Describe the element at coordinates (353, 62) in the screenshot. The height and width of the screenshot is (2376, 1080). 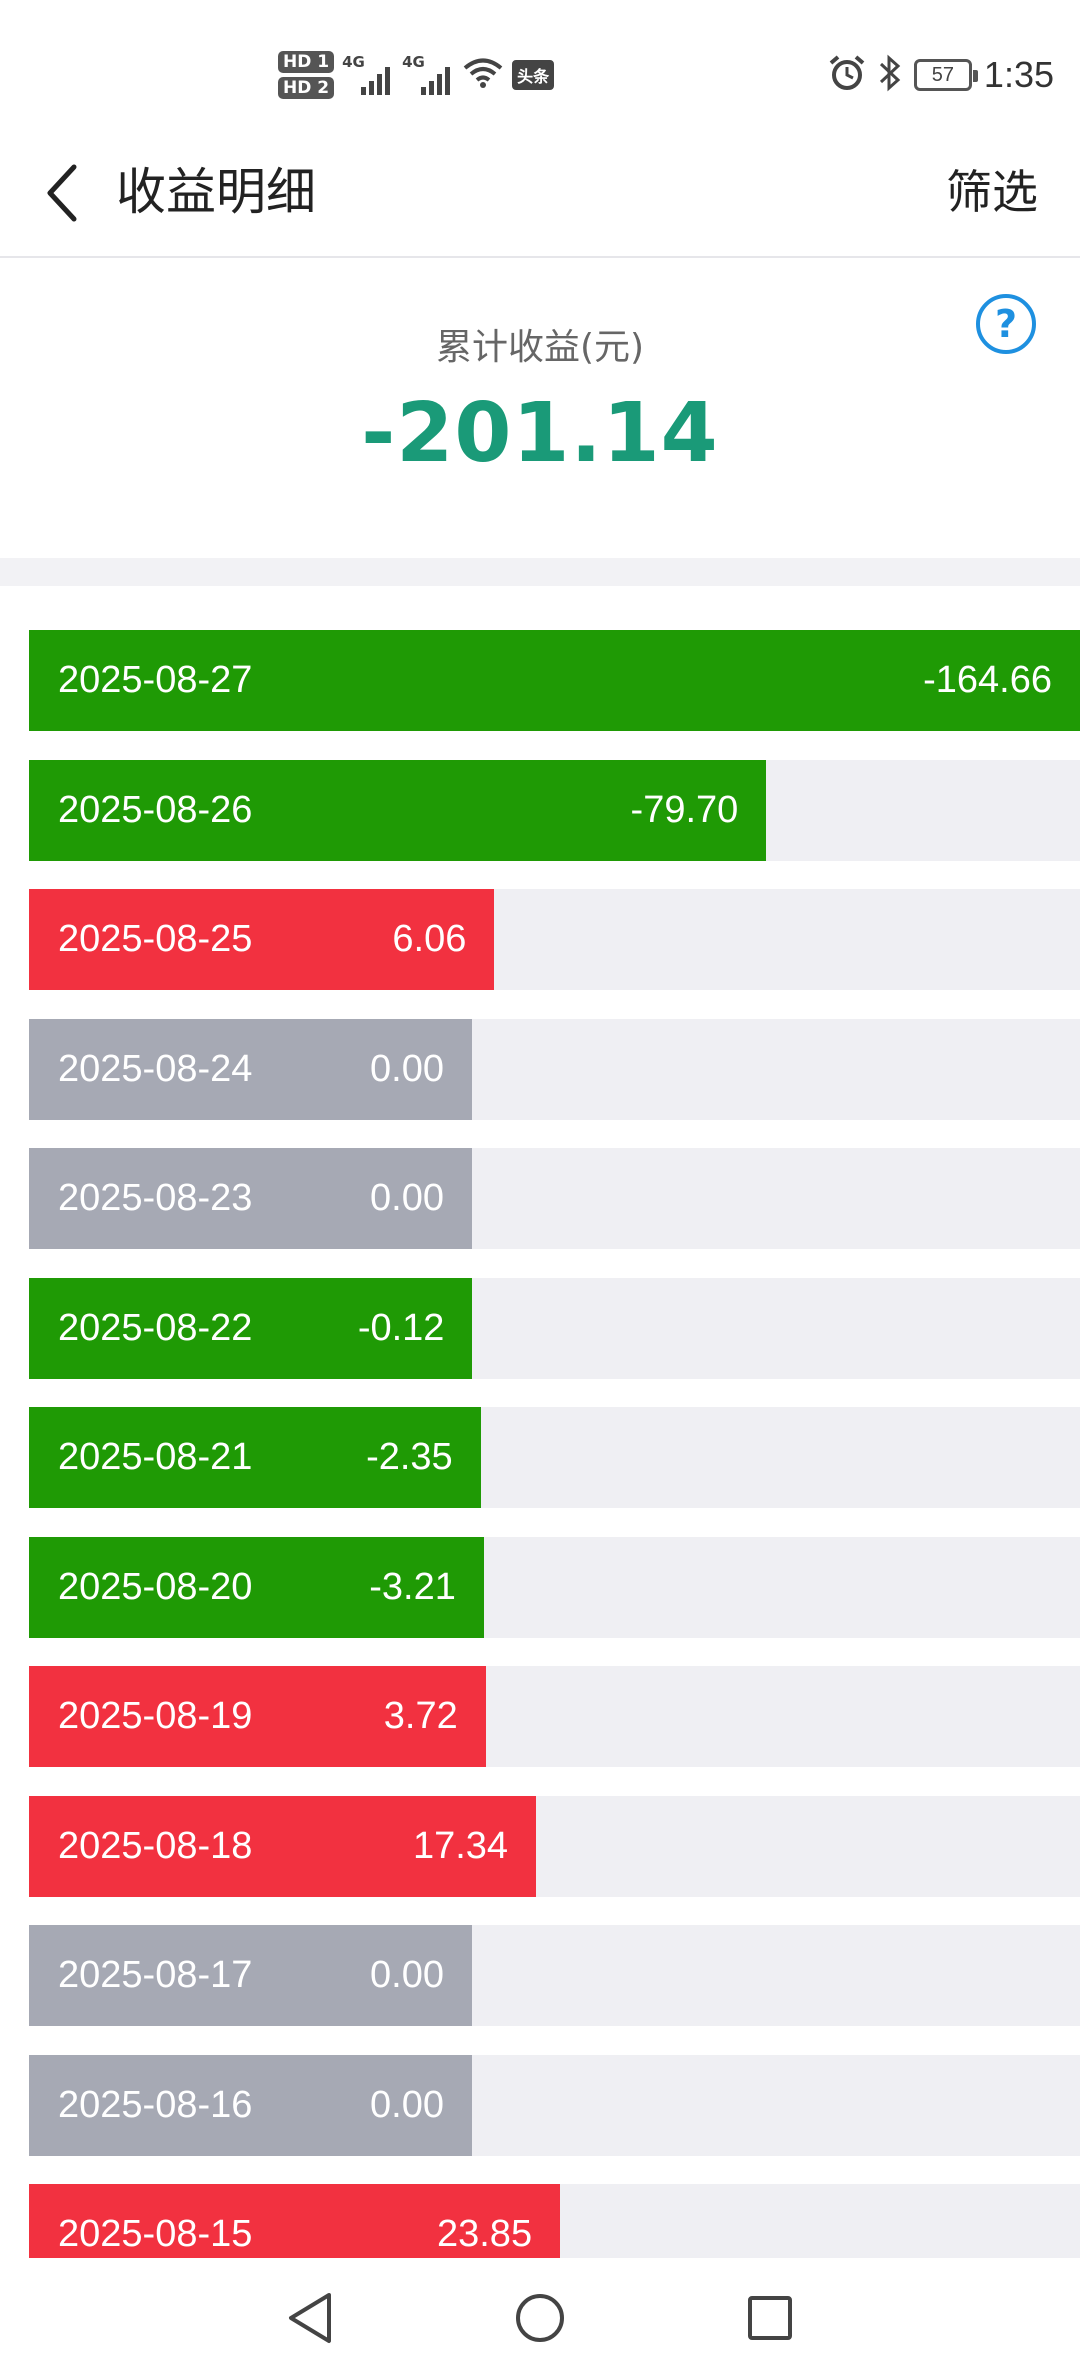
I see `network-type-label: 4G` at that location.